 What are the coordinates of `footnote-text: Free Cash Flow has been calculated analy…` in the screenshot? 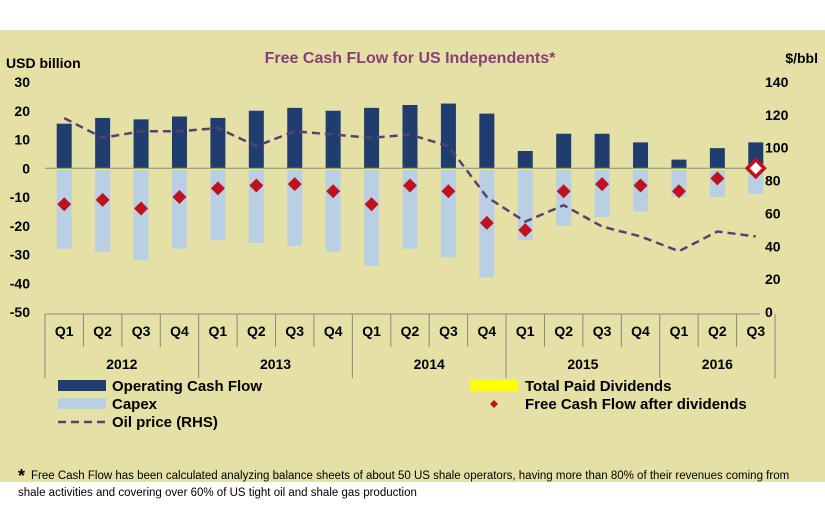 It's located at (404, 484).